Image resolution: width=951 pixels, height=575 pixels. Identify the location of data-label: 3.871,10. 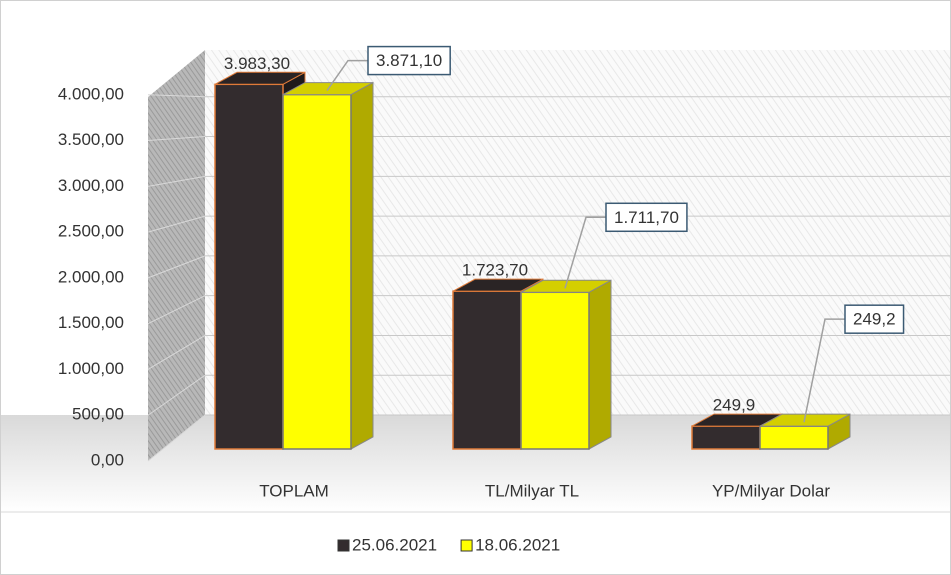
(409, 60).